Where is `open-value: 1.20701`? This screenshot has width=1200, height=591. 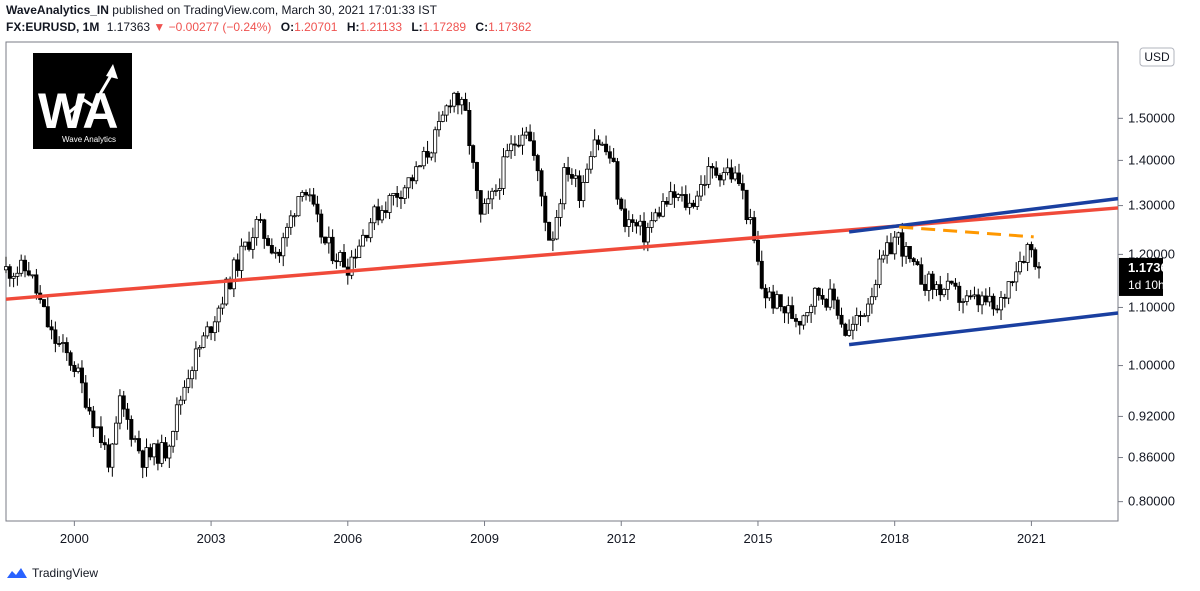 open-value: 1.20701 is located at coordinates (316, 27).